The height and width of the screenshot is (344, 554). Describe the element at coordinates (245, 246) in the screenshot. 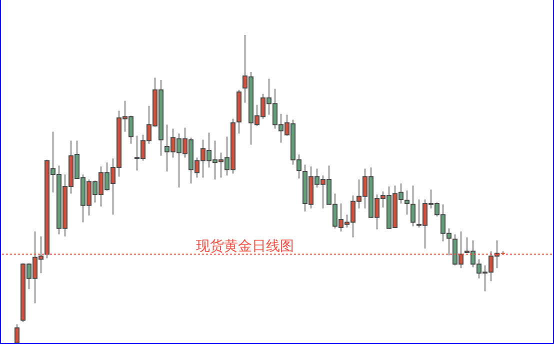

I see `ref-line-label: 现货黄金日线图` at that location.